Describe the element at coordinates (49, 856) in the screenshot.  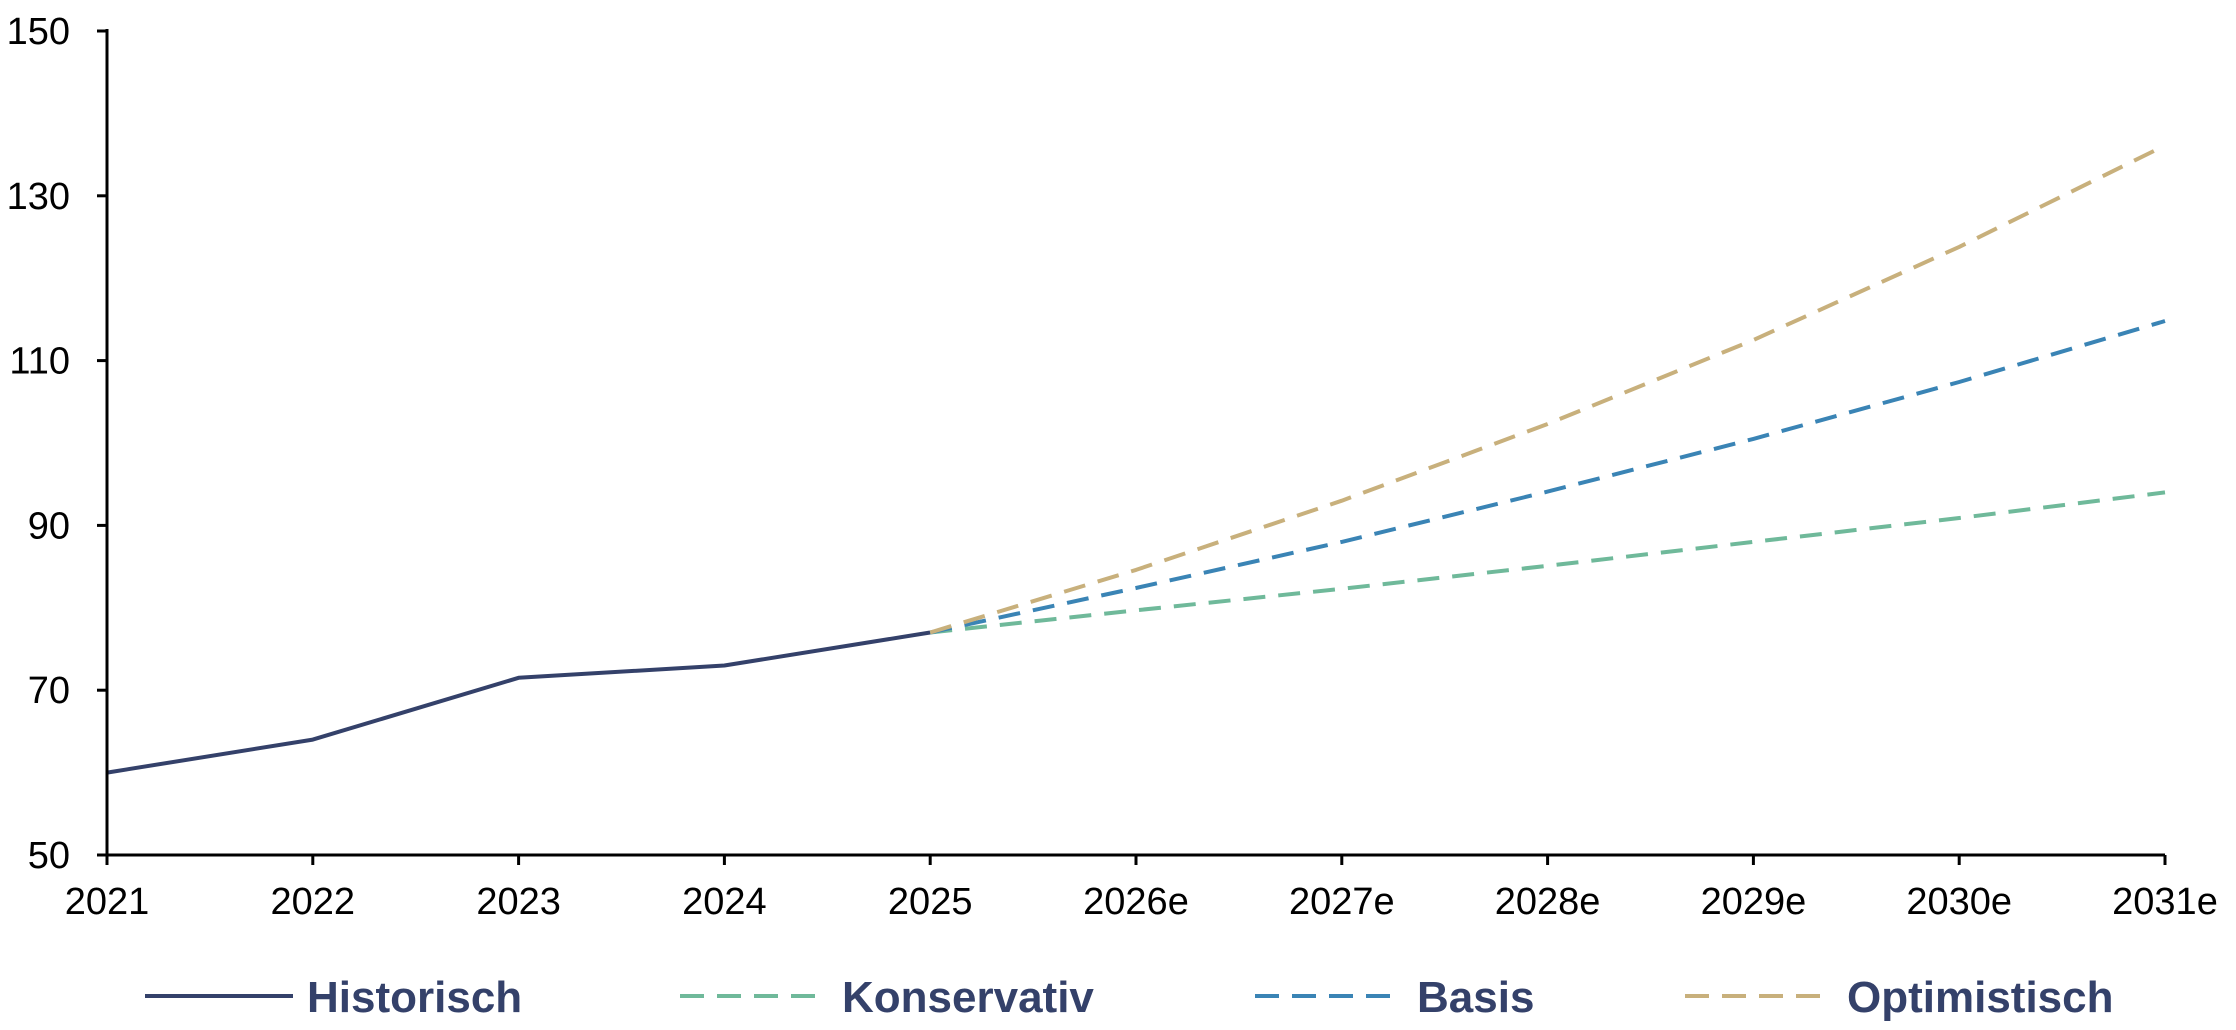
I see `y-tick-label: 50` at that location.